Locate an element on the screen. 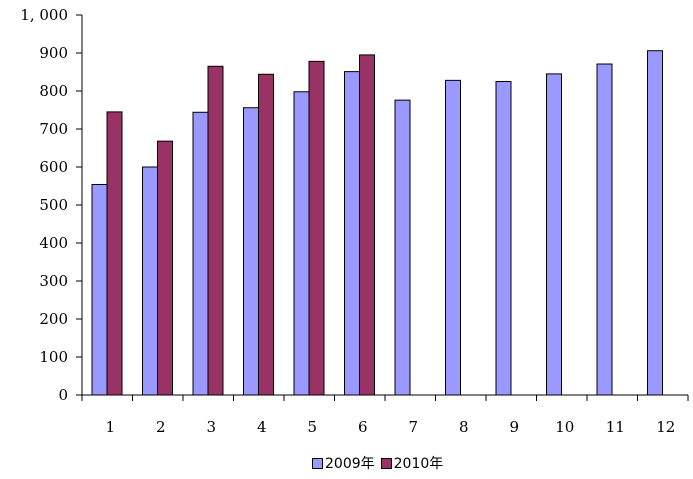 The width and height of the screenshot is (693, 479). x-tick-label: 5 is located at coordinates (312, 427).